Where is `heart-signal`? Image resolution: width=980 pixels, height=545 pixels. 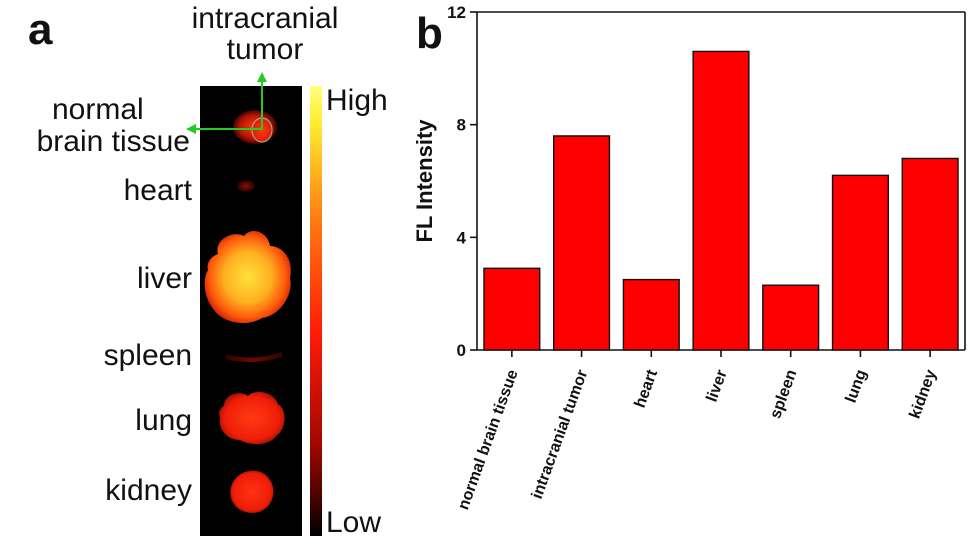
heart-signal is located at coordinates (246, 186).